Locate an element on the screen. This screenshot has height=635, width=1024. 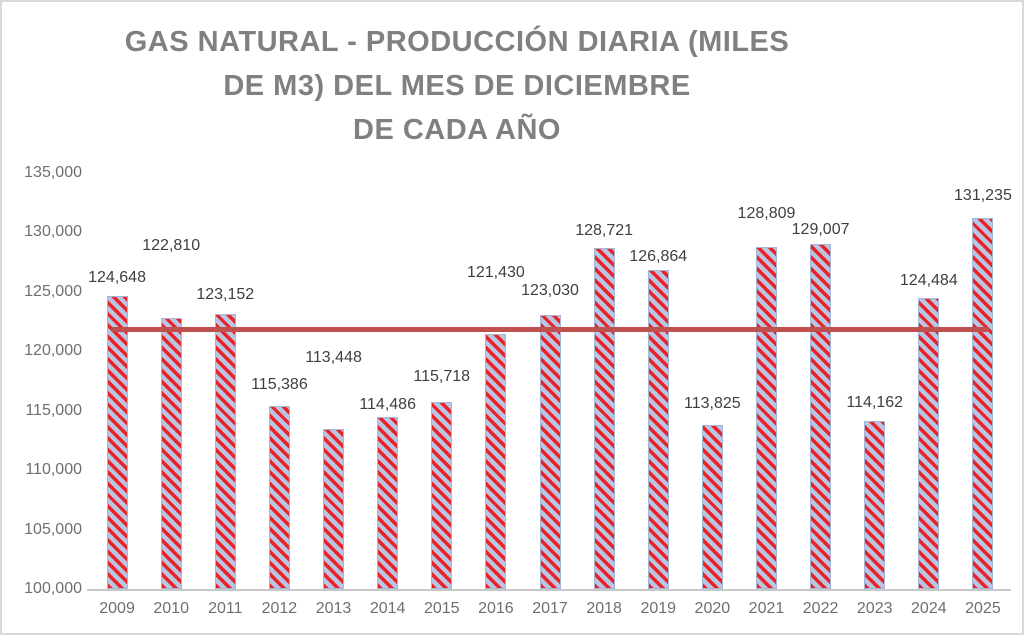
data-label-2021: 128,809 is located at coordinates (766, 213).